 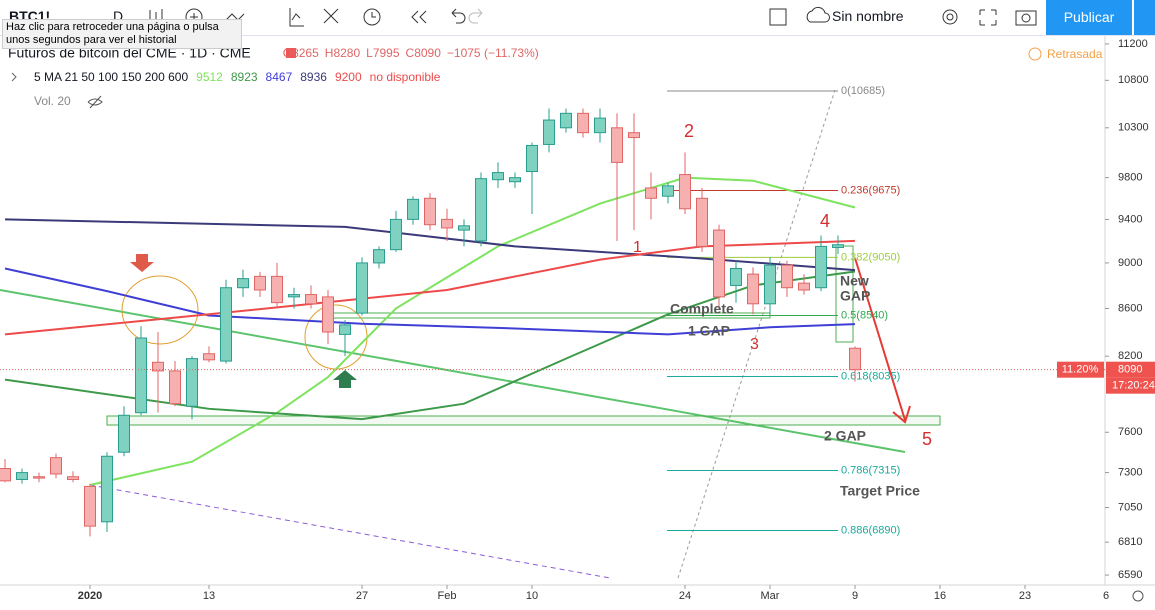 What do you see at coordinates (209, 596) in the screenshot?
I see `x-tick-label: 13` at bounding box center [209, 596].